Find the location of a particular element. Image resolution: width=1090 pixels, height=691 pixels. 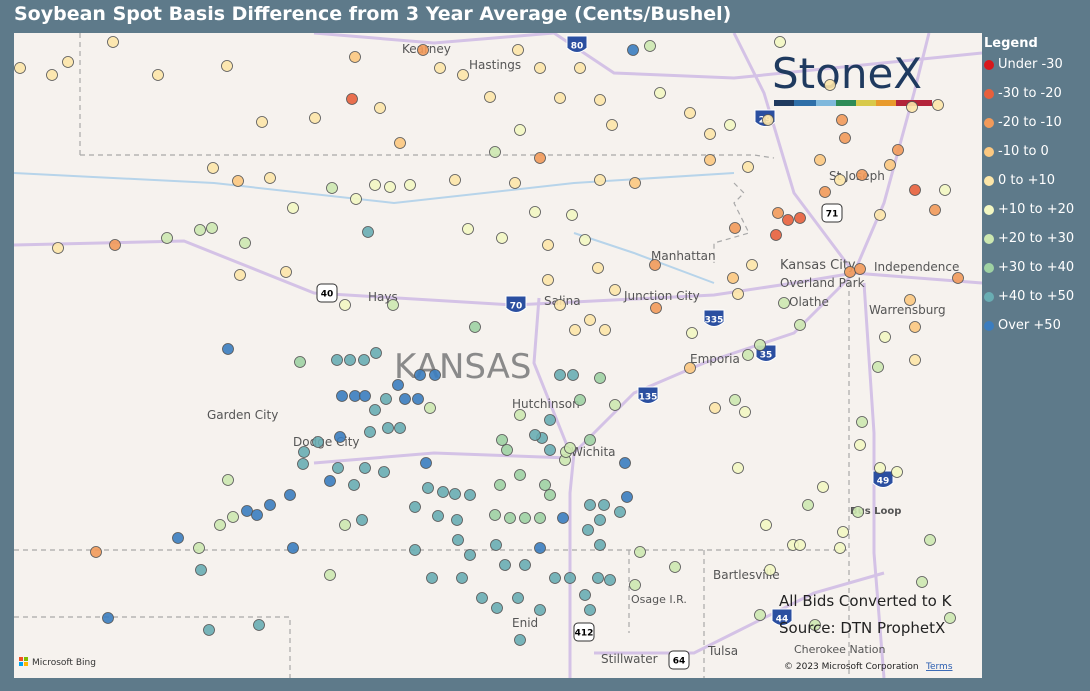

legend-item: 0 to +10 is located at coordinates (1029, 187).